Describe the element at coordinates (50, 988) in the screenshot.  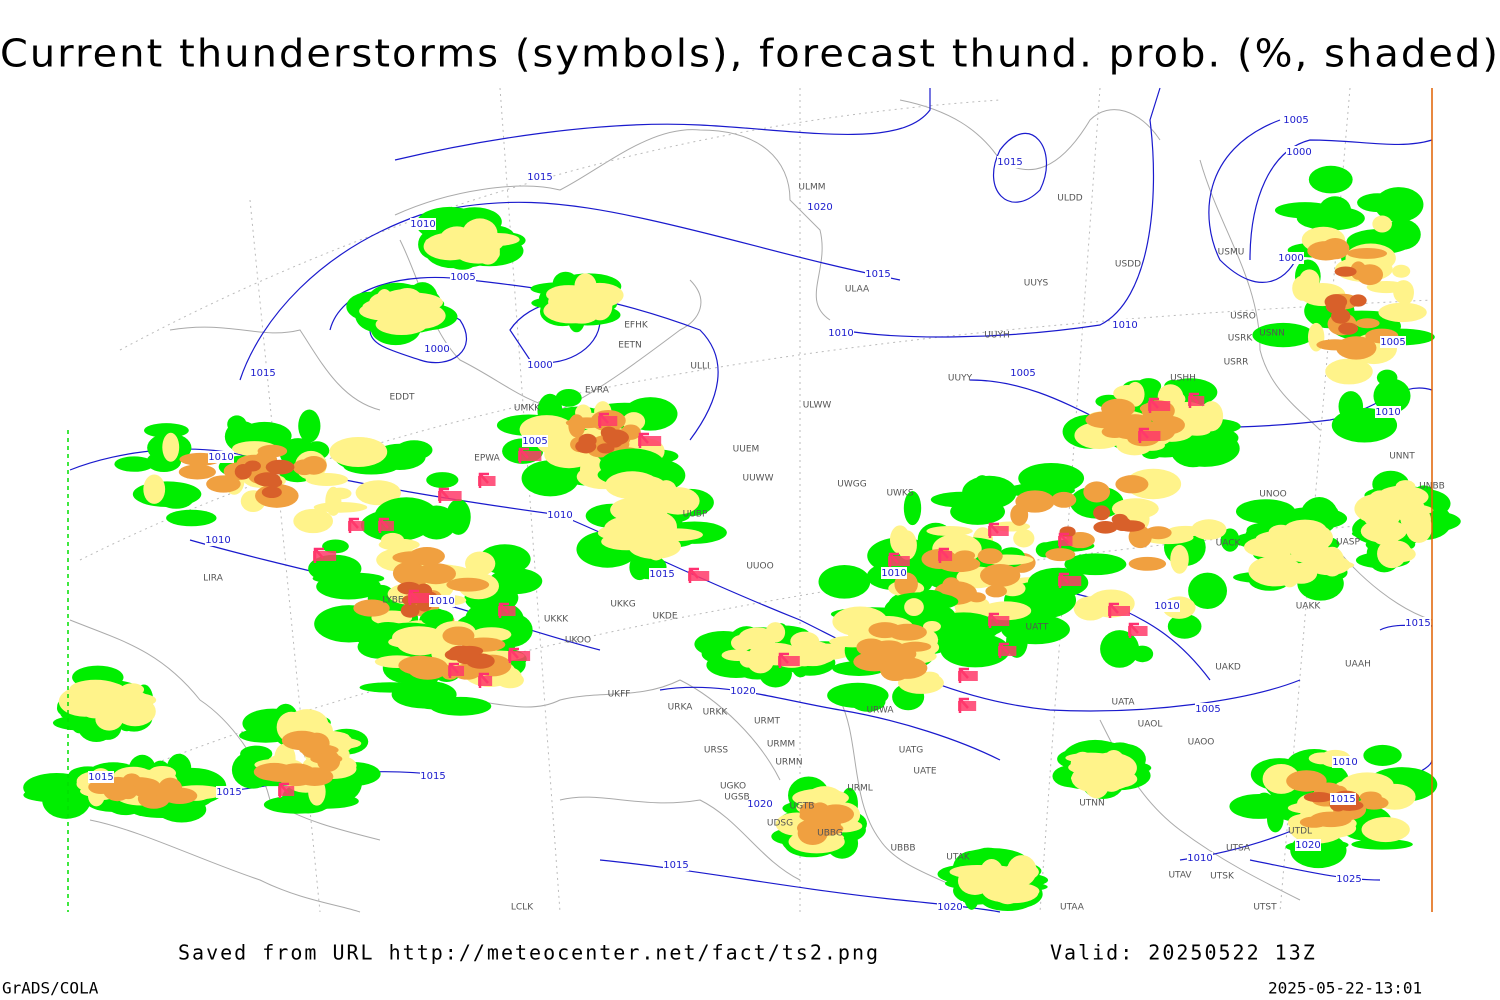
I see `software-credit: GrADS/COLA` at that location.